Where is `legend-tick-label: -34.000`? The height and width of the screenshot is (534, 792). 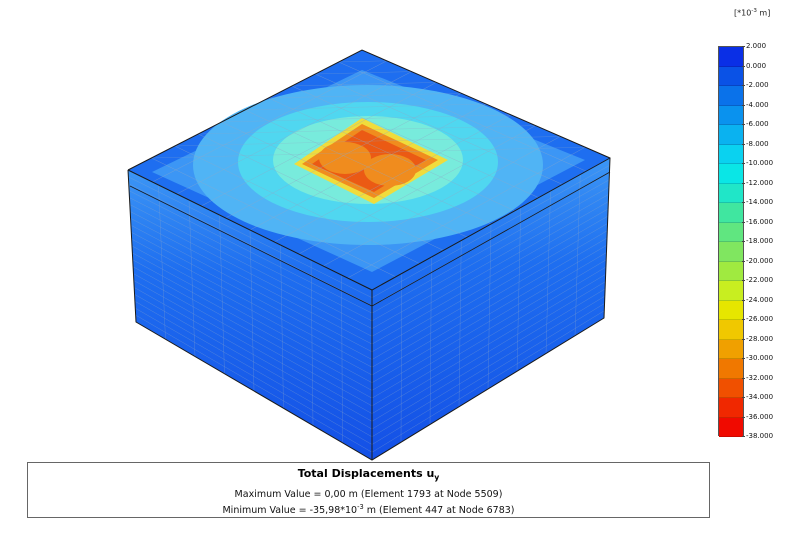
legend-tick-label: -34.000 is located at coordinates (757, 397).